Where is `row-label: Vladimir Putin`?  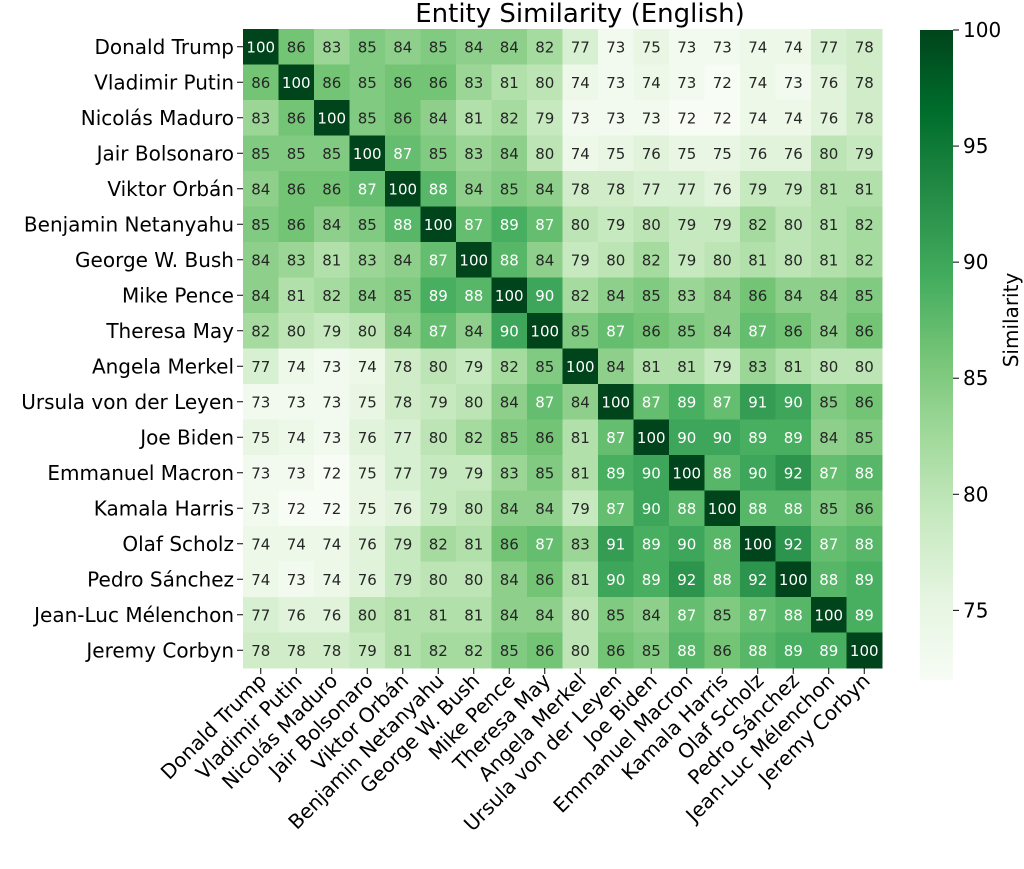 row-label: Vladimir Putin is located at coordinates (164, 82).